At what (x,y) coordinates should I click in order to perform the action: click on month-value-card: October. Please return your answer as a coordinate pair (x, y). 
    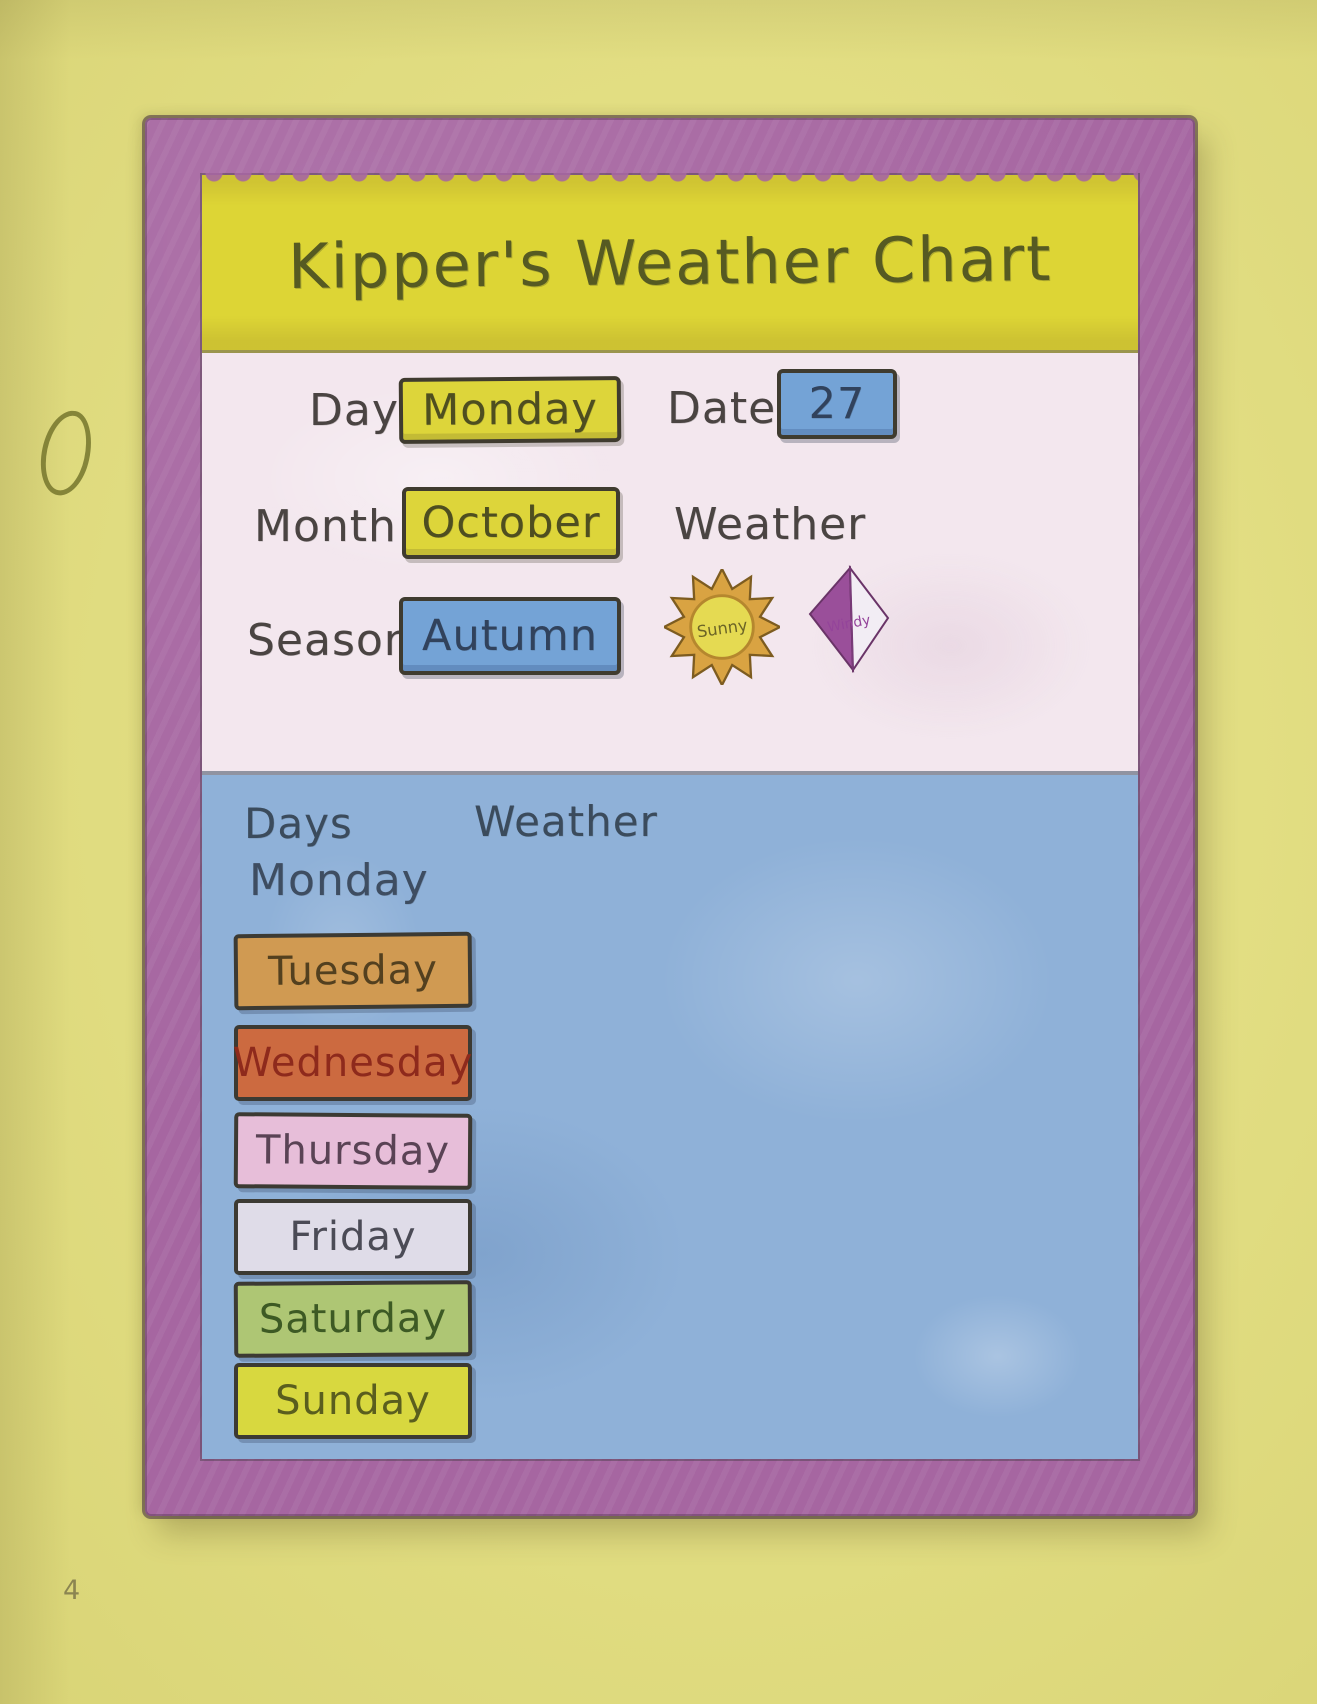
    Looking at the image, I should click on (511, 523).